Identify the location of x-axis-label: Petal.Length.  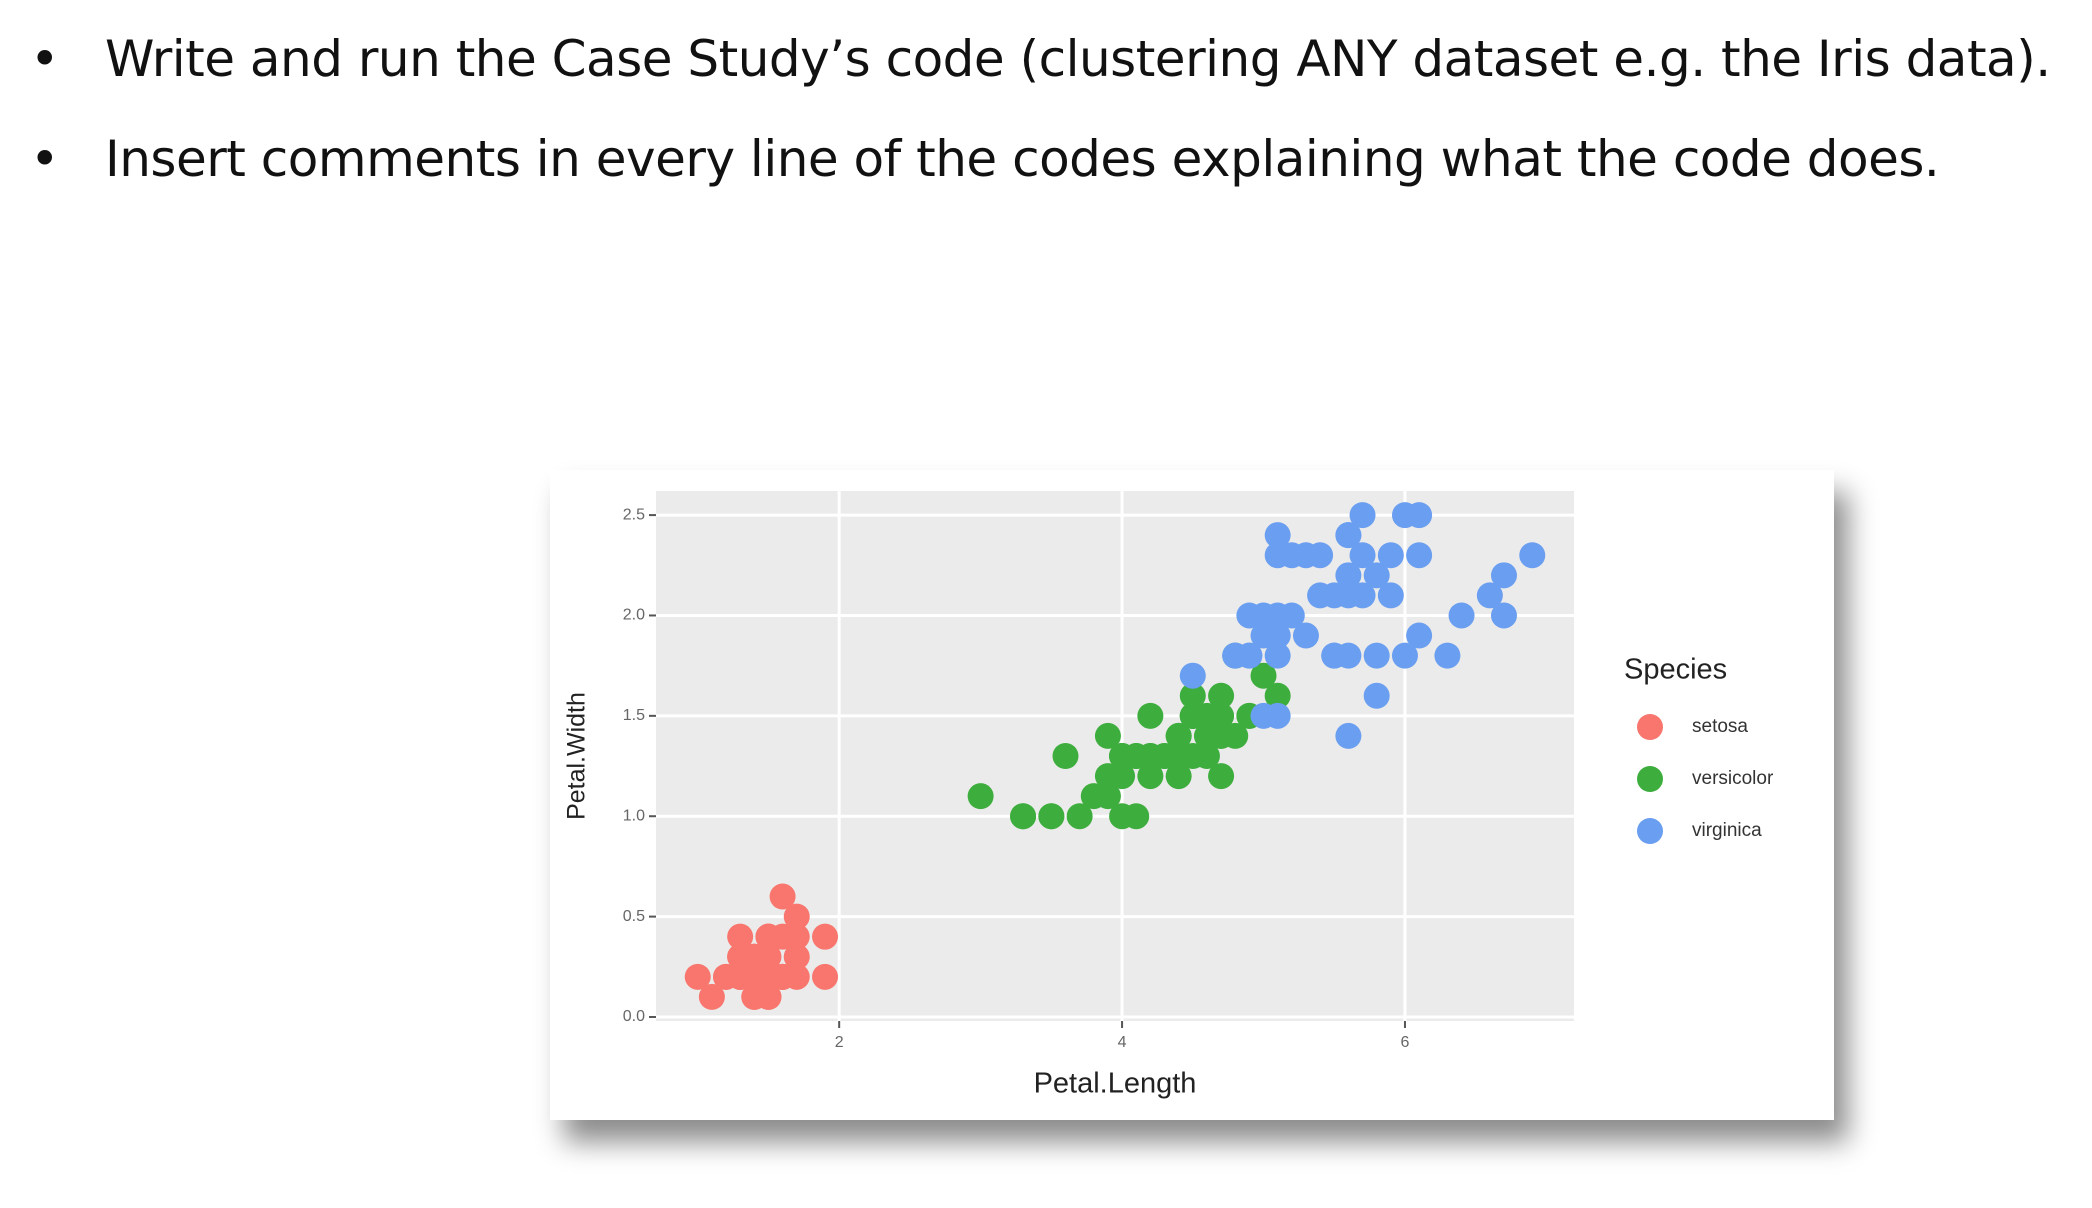
(1115, 1084).